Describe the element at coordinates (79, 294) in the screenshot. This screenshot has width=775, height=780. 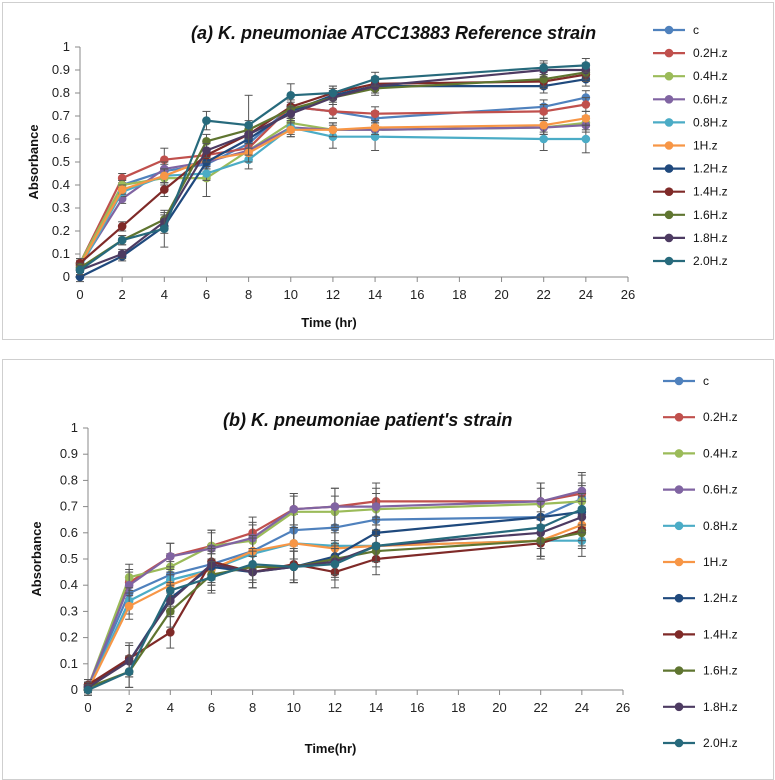
I see `x-tick-label: 0` at that location.